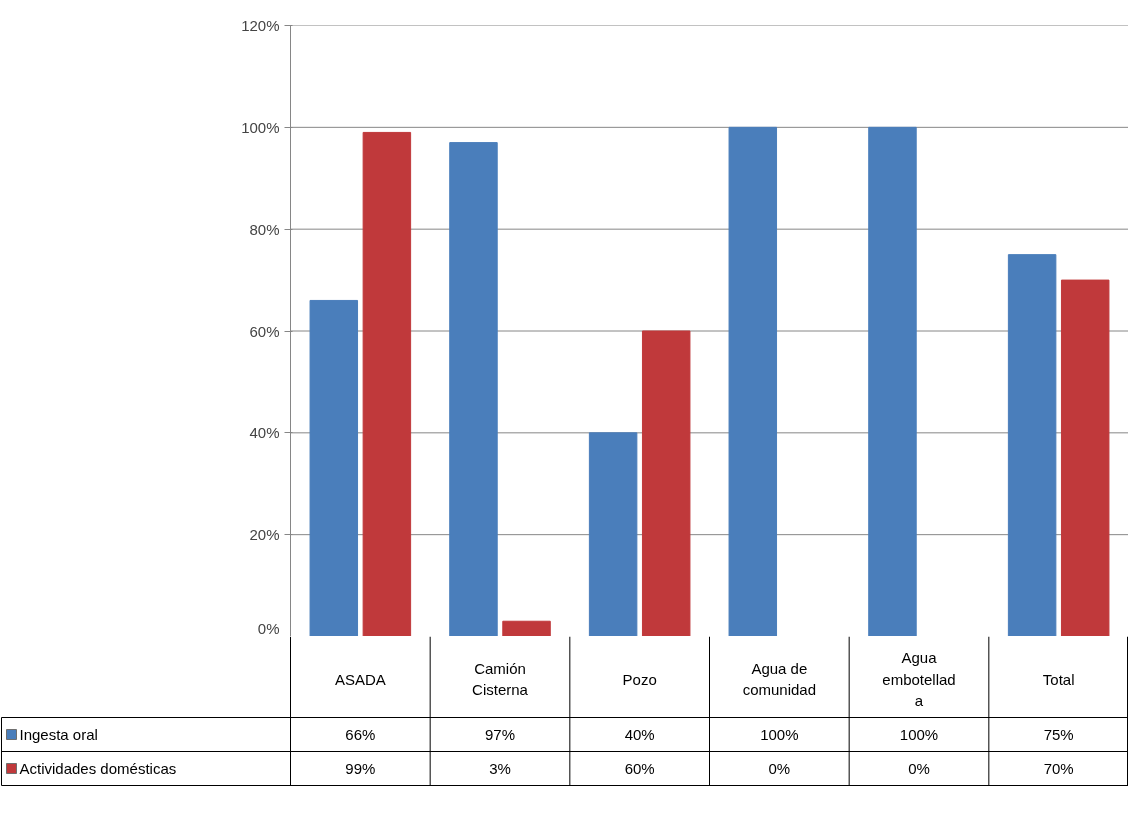 This screenshot has height=819, width=1128. Describe the element at coordinates (268, 628) in the screenshot. I see `y-tick-label: 0%` at that location.